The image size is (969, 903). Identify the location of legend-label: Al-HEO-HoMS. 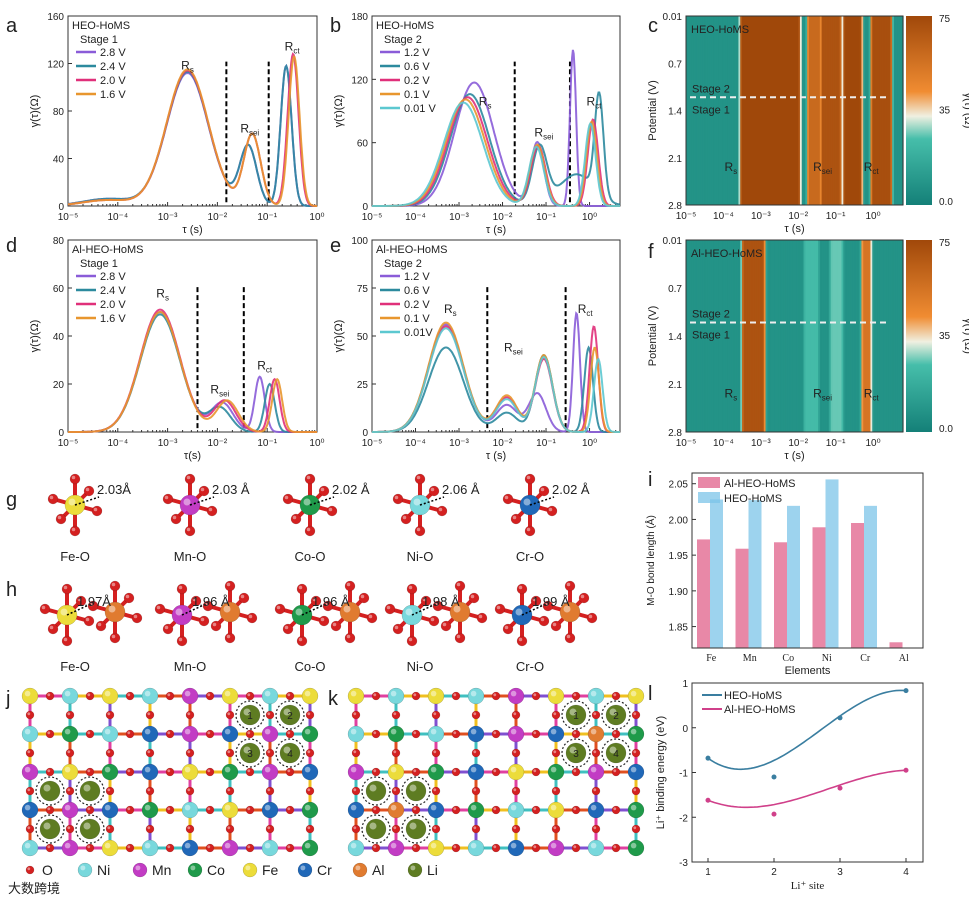
(760, 484).